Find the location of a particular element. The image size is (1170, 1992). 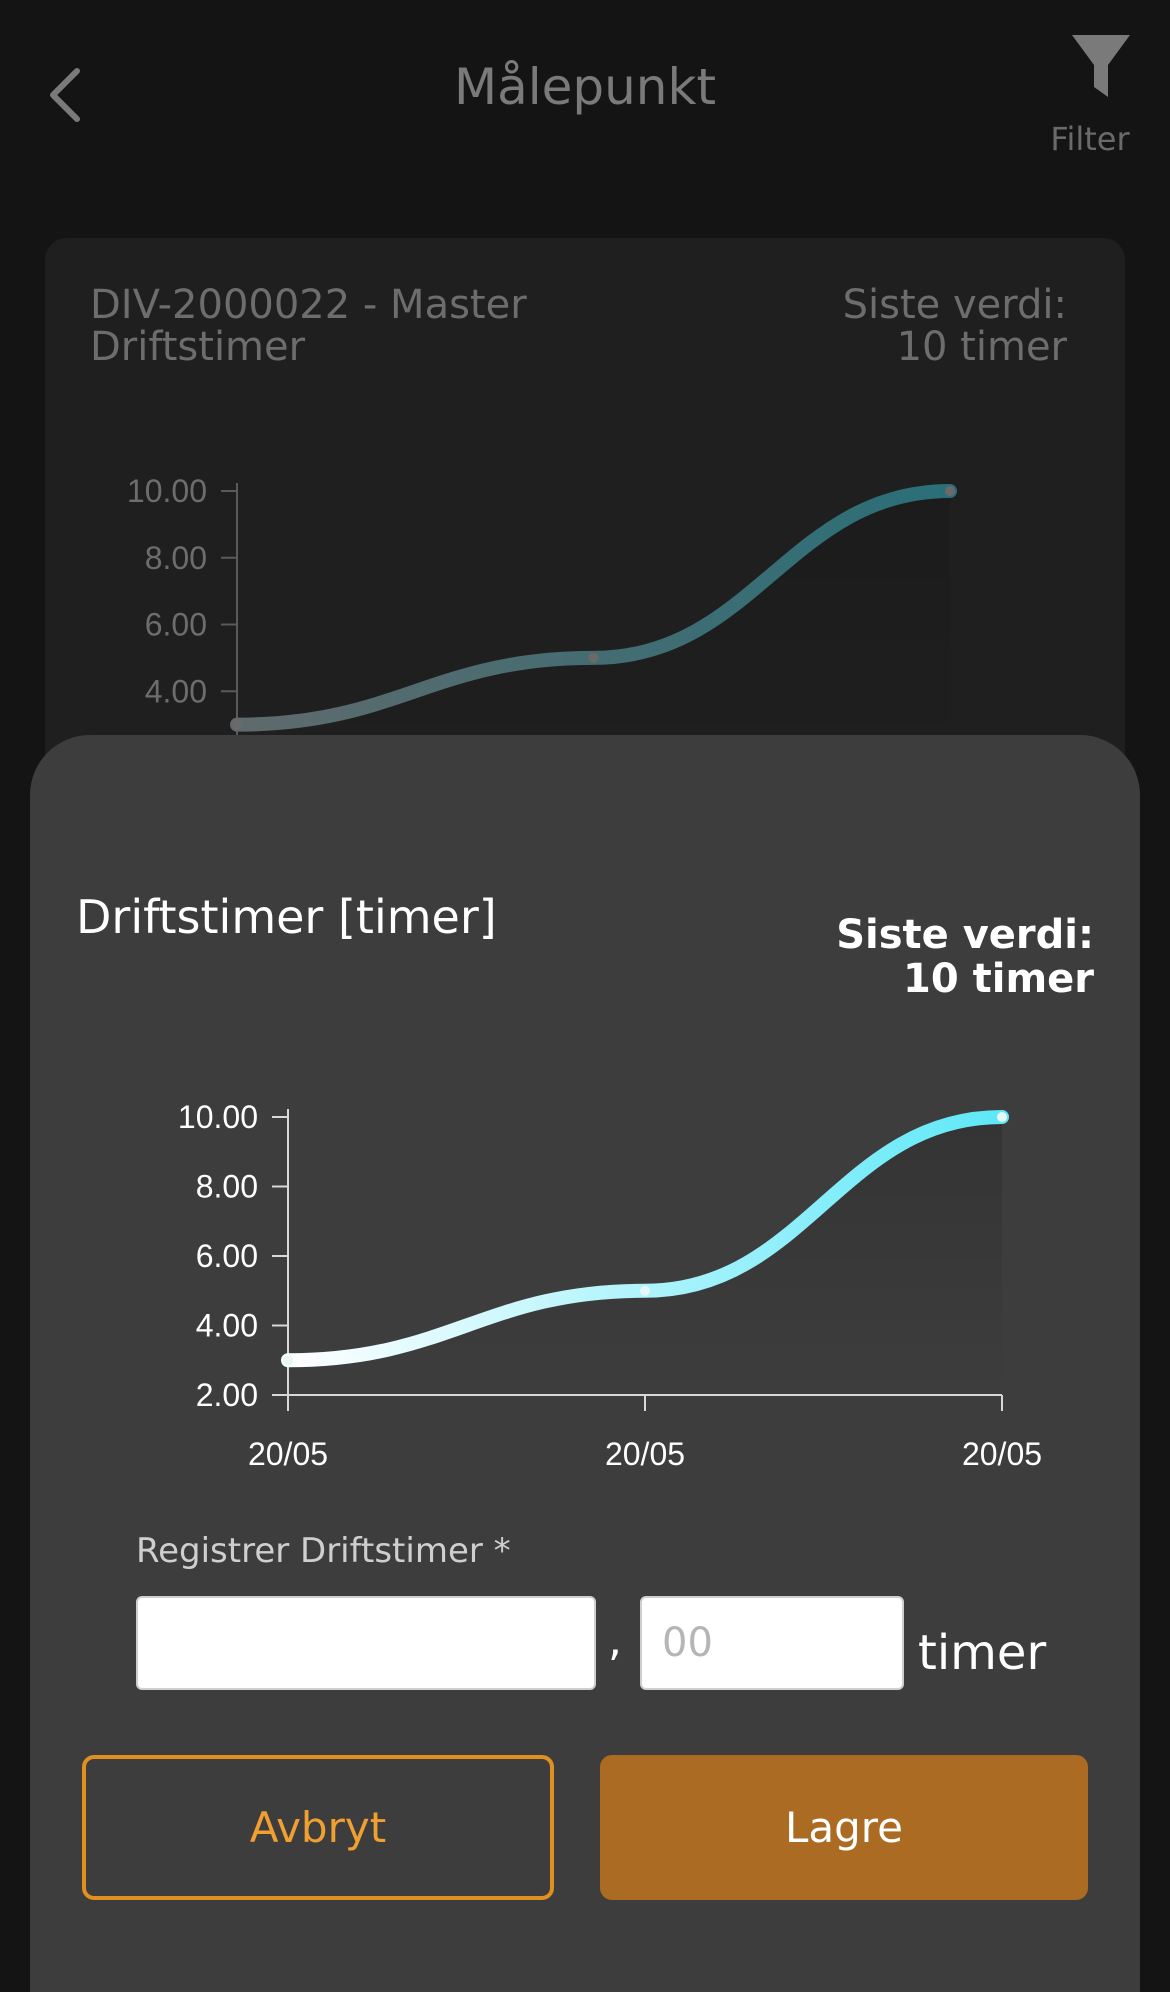

save-button: Lagre is located at coordinates (844, 1827).